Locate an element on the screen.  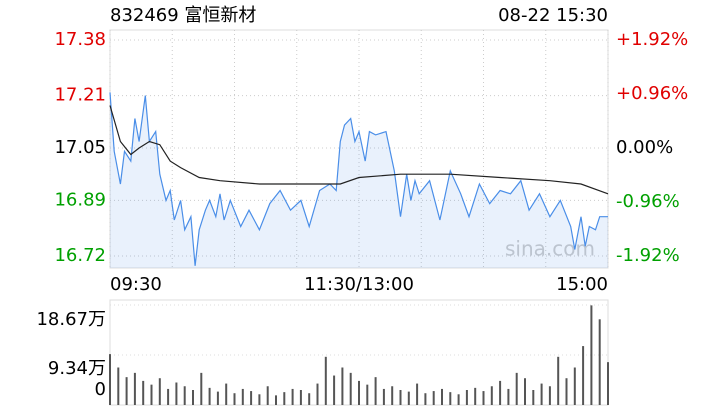
chart-title: 832469 富恒新材 is located at coordinates (183, 15).